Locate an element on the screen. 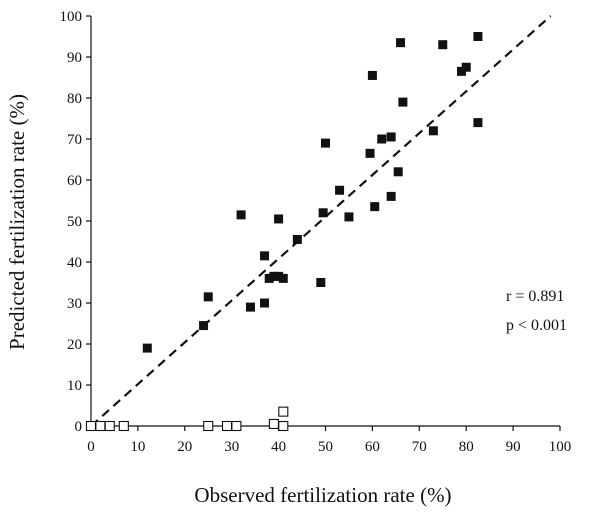  y-tick-label: 80 is located at coordinates (74, 99).